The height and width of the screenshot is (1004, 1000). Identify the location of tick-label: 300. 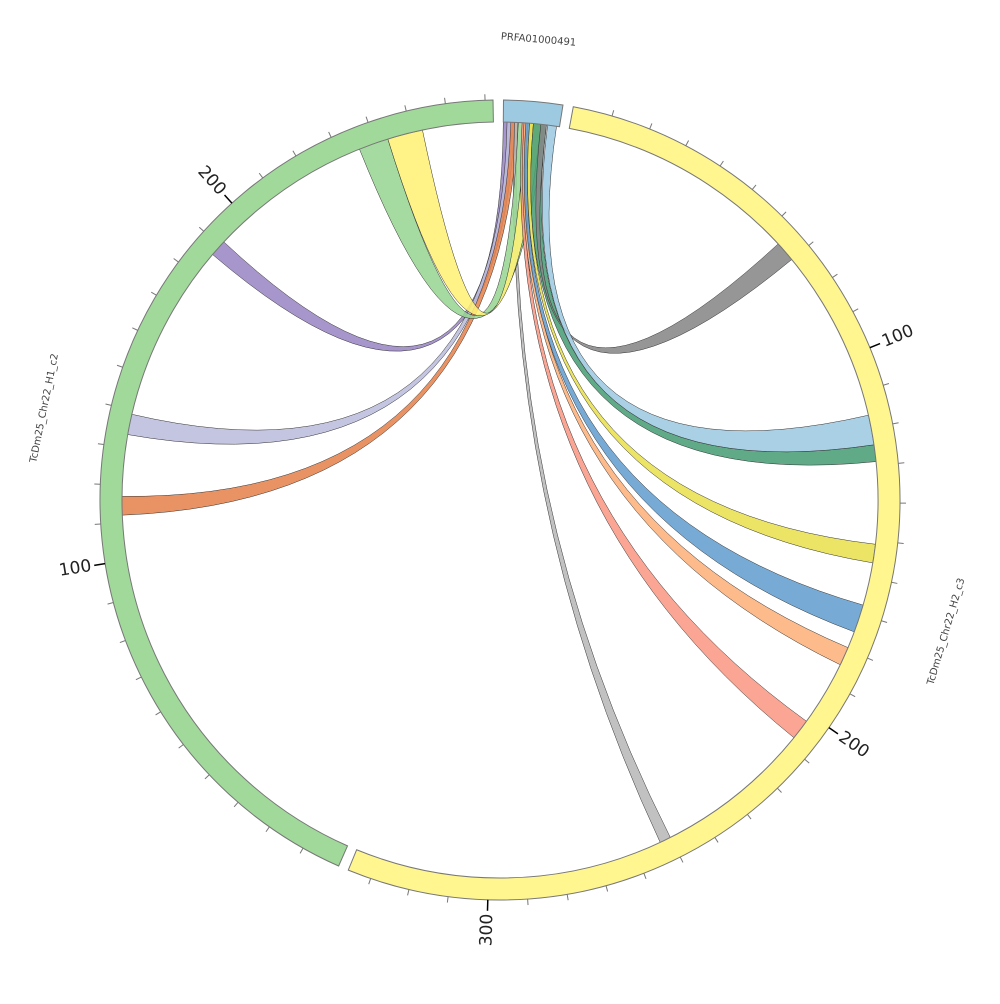
(486, 930).